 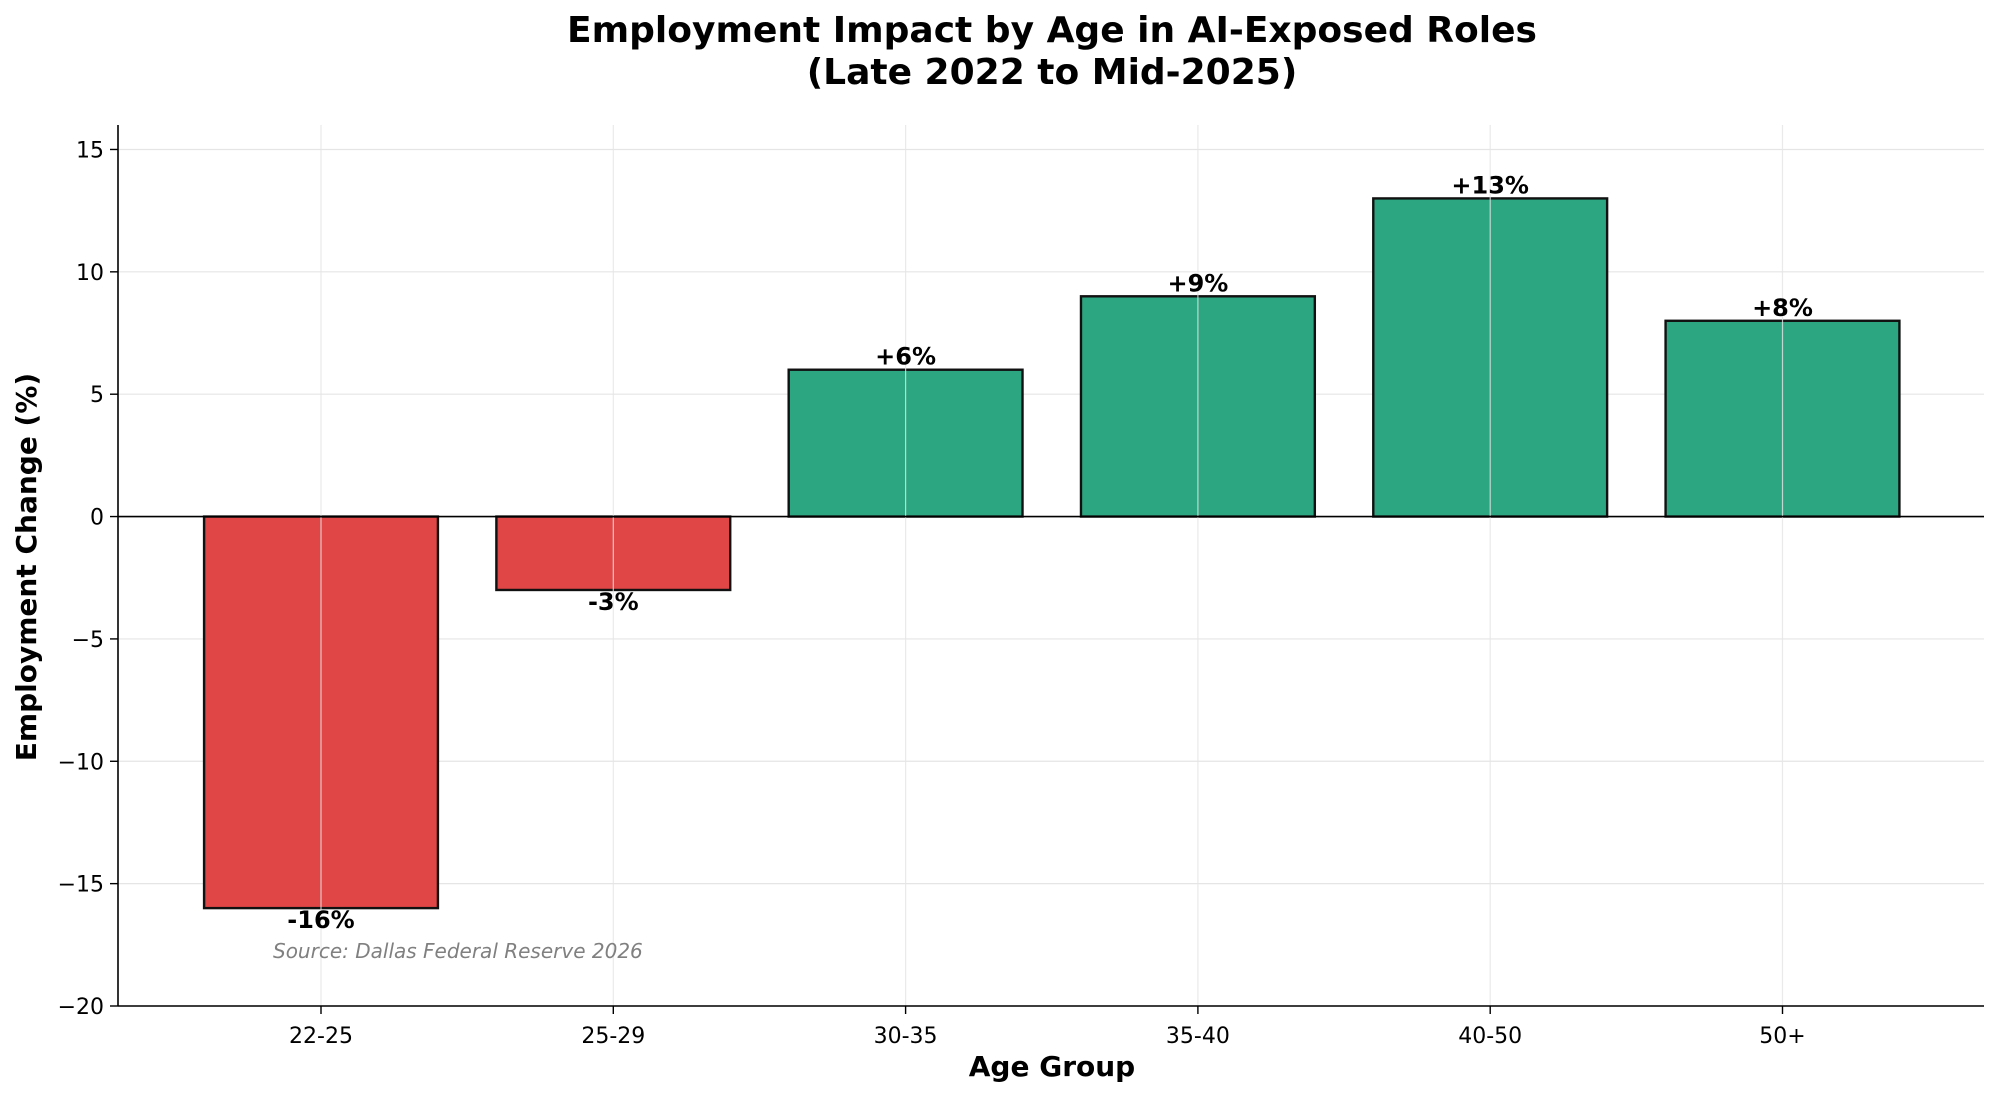 I want to click on data-label-50+: +8%, so click(x=1782, y=308).